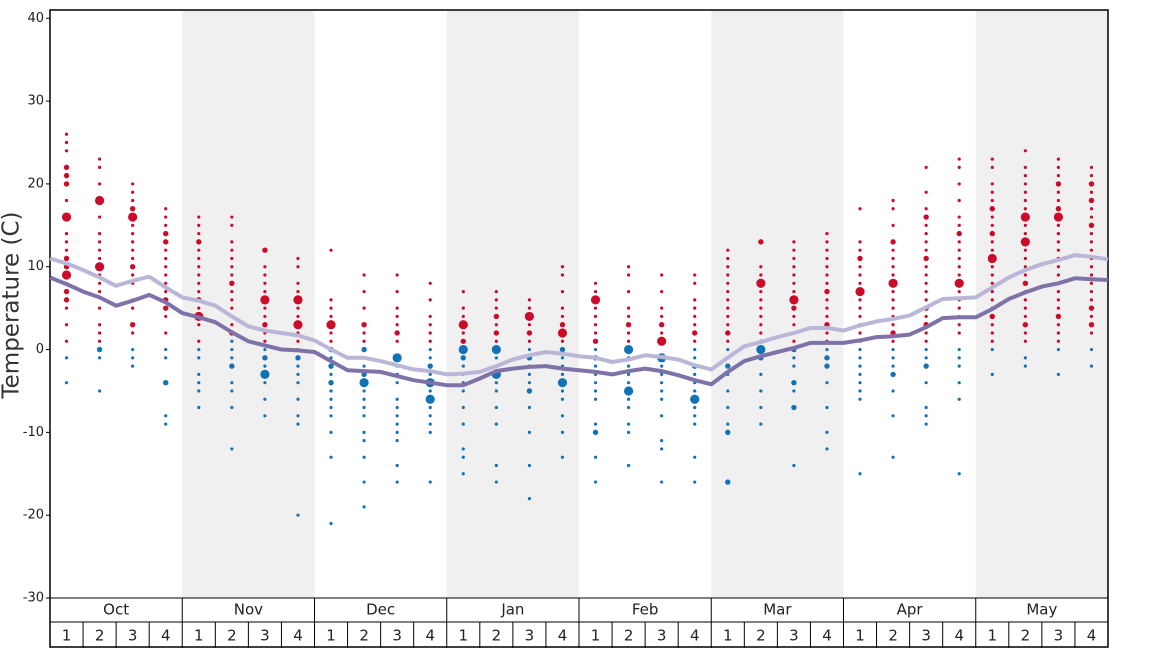 The image size is (1168, 648). I want to click on week-label: 1, so click(199, 636).